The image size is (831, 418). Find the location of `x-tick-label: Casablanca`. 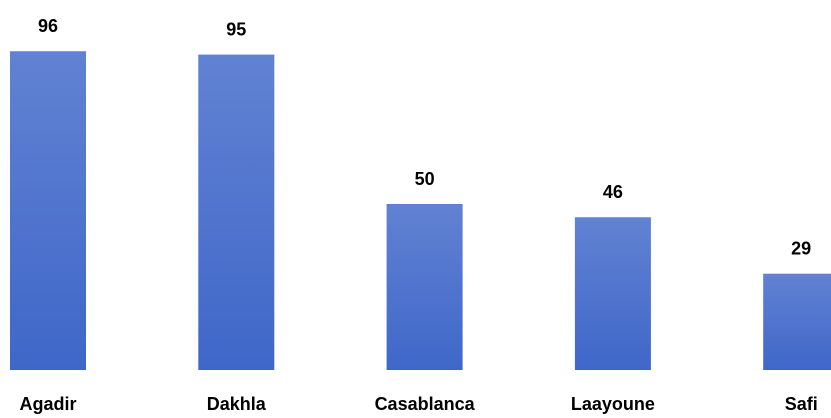

x-tick-label: Casablanca is located at coordinates (425, 404).